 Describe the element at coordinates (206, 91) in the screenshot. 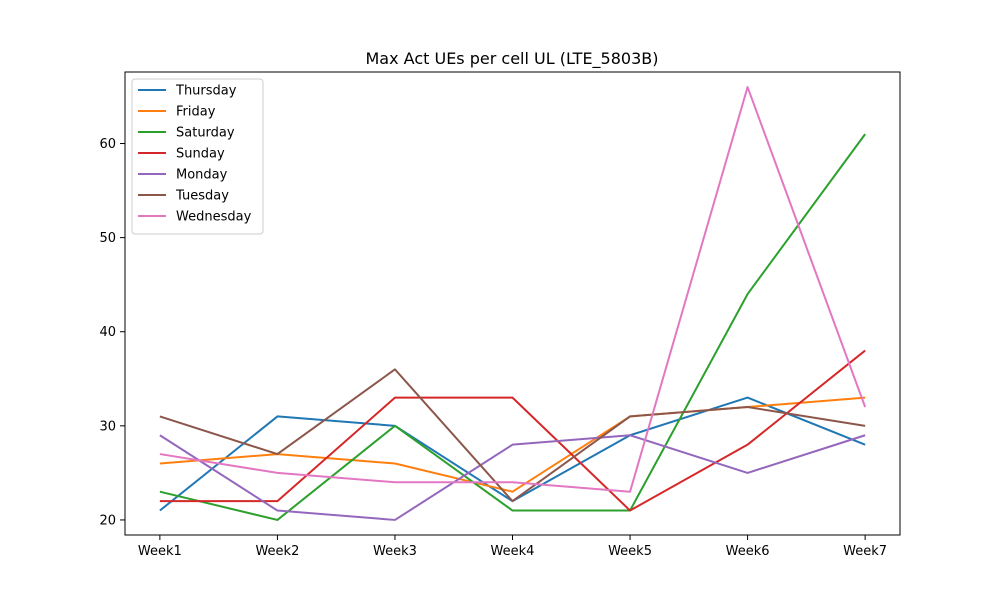

I see `legend-label-thursday: Thursday` at that location.